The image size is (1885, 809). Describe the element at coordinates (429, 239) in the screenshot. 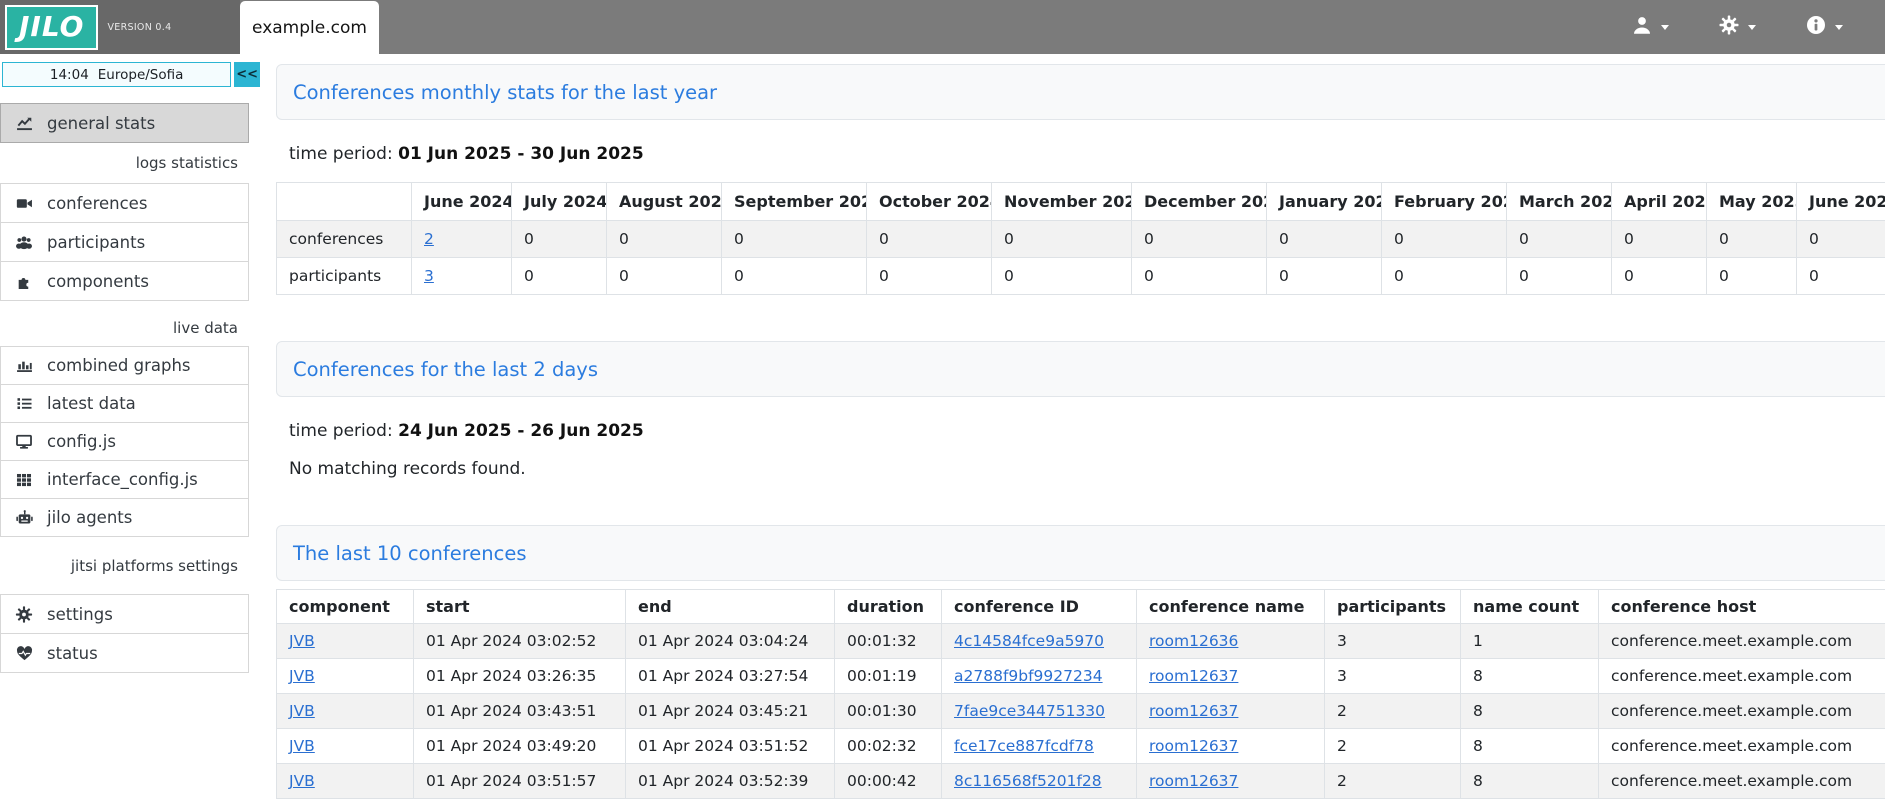

I see `conferences-count-link: 2` at that location.